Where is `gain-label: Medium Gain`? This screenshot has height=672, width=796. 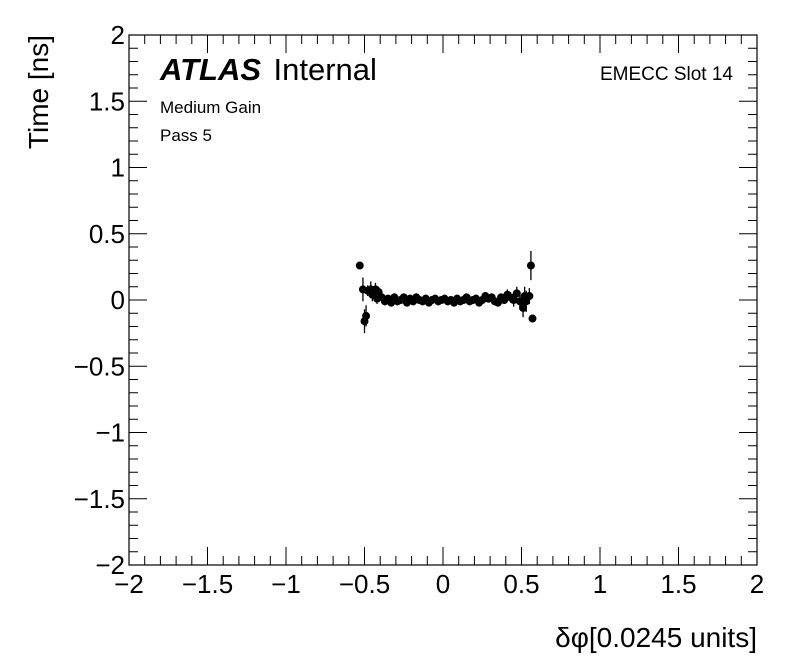
gain-label: Medium Gain is located at coordinates (210, 107).